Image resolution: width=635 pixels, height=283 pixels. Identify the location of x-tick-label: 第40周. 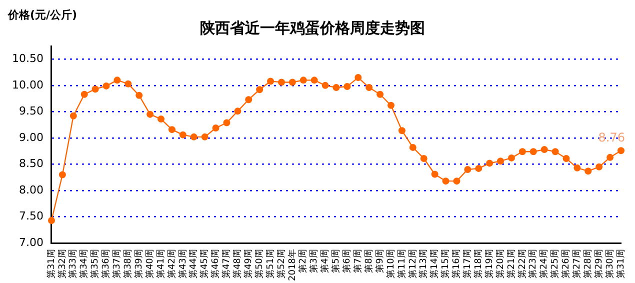
(150, 264).